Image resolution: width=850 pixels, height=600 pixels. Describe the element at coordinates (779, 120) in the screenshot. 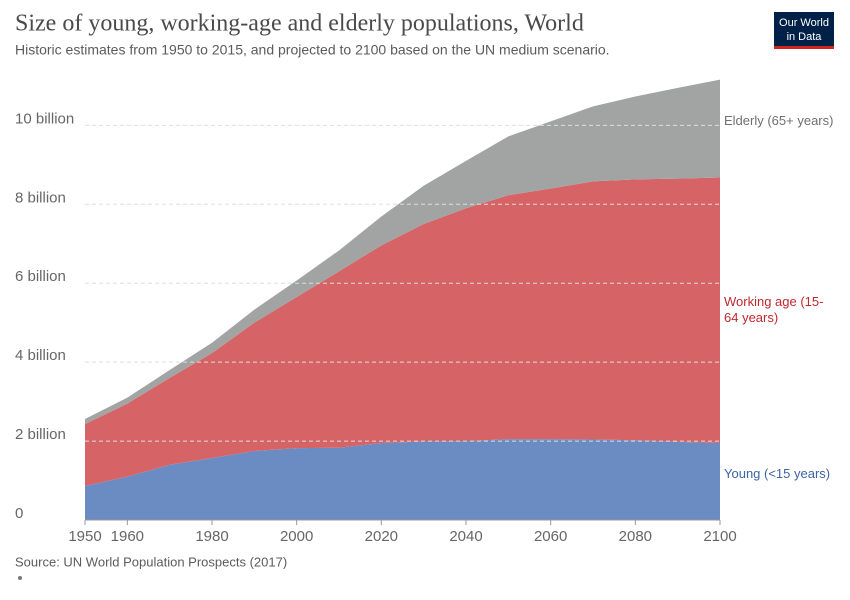

I see `series-label: Elderly (65+ years)` at that location.